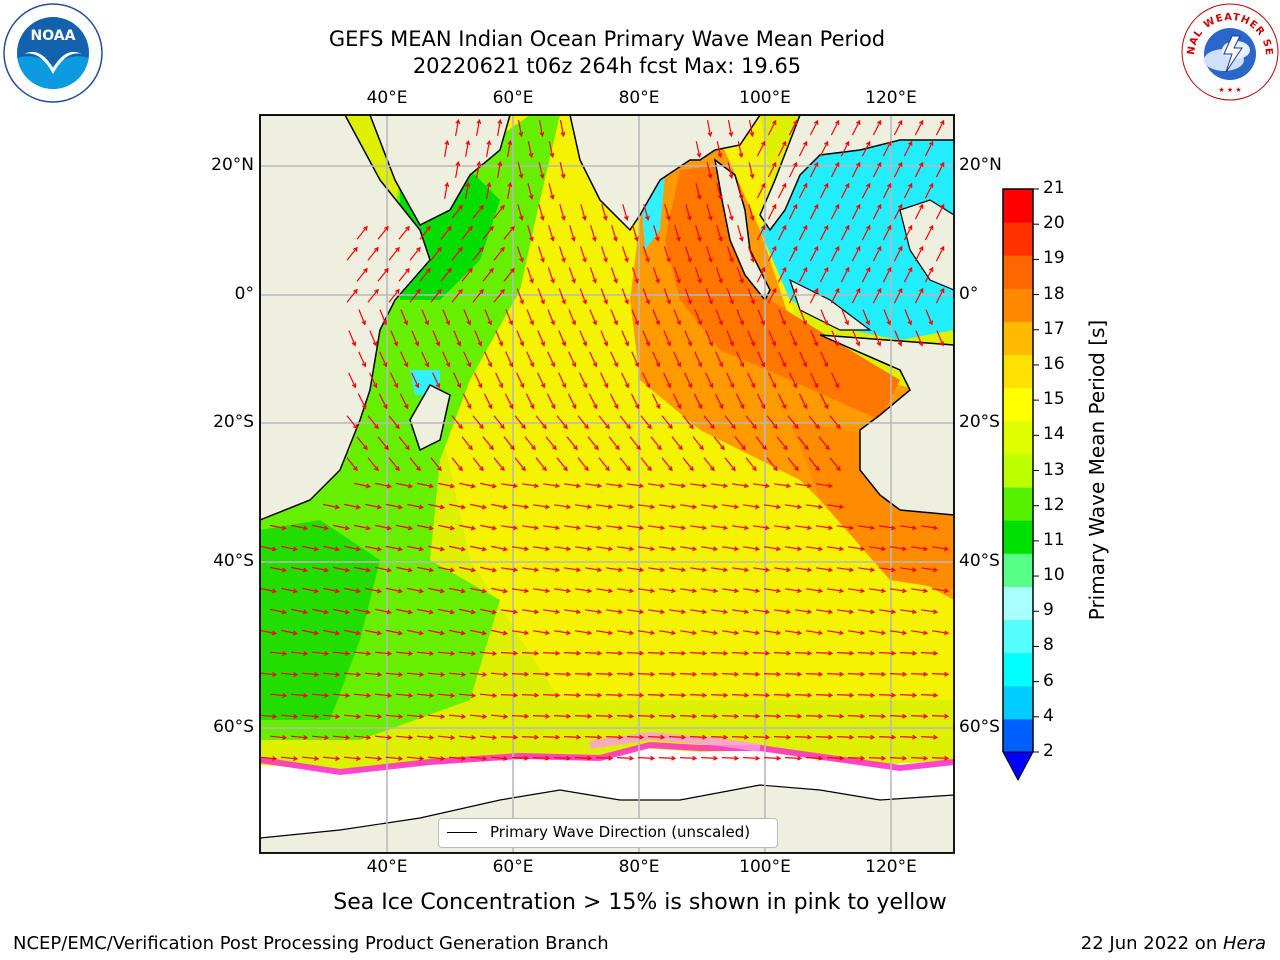  I want to click on lat-label-right: 20°S, so click(979, 422).